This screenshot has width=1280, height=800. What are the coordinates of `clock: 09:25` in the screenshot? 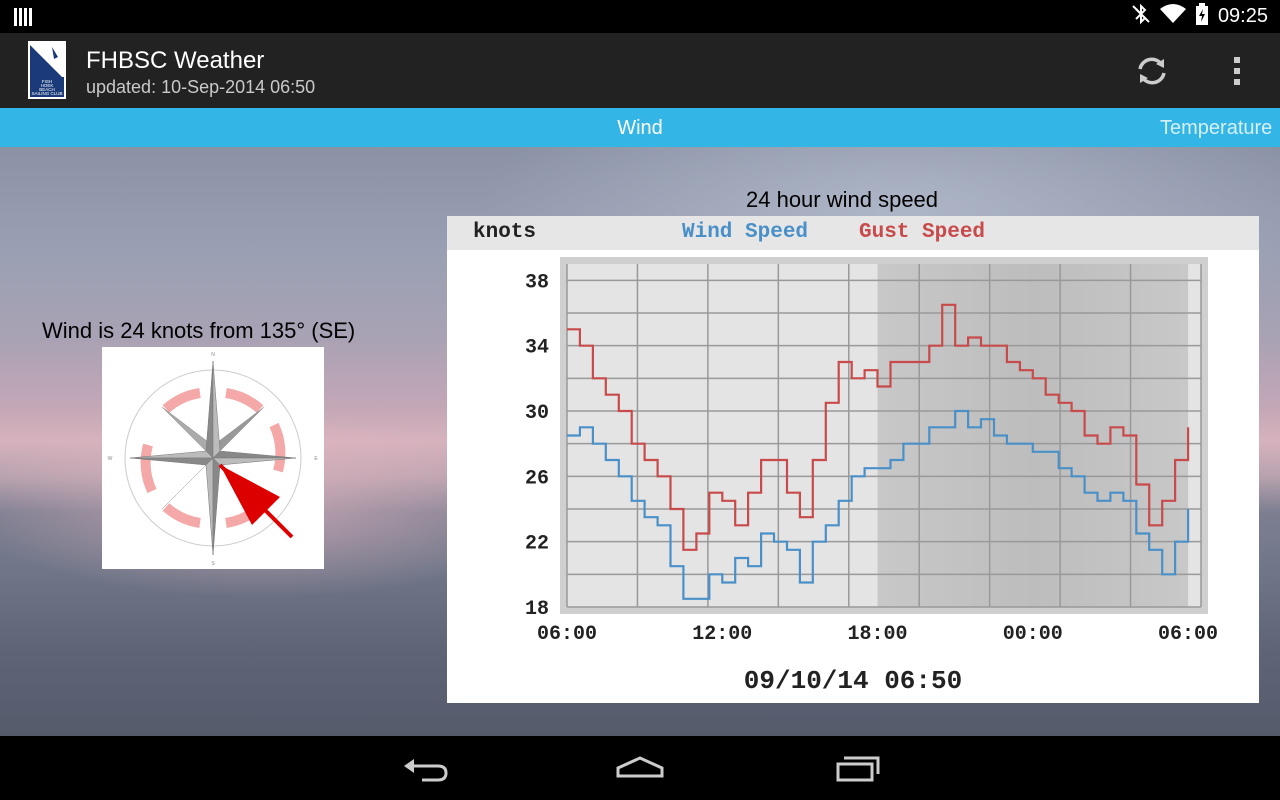 It's located at (1242, 16).